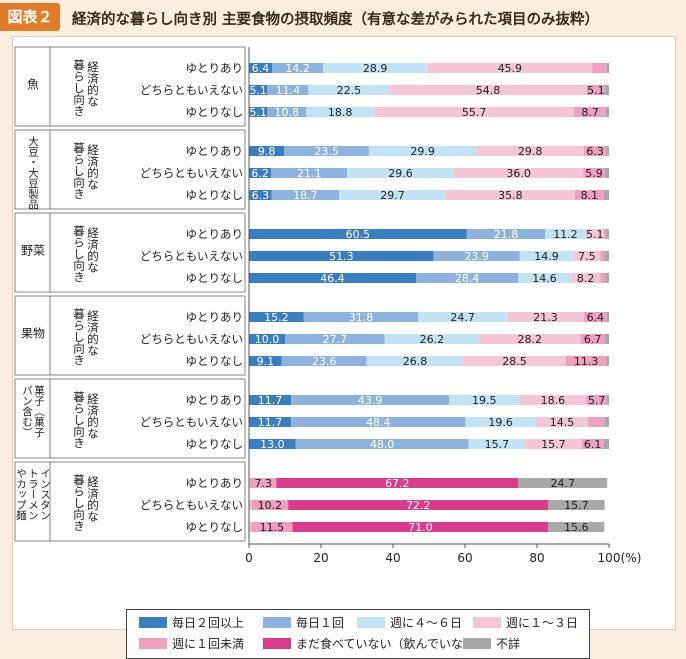 The height and width of the screenshot is (659, 686). Describe the element at coordinates (590, 195) in the screenshot. I see `data-label: 8.1` at that location.